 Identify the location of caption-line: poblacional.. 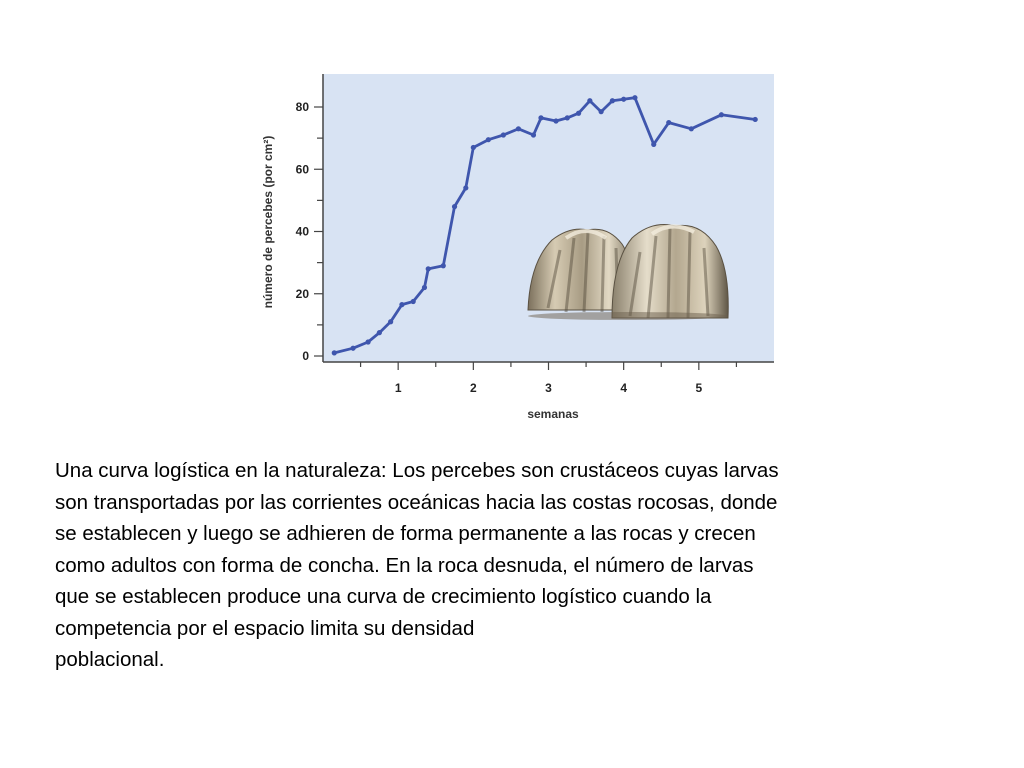
(110, 659).